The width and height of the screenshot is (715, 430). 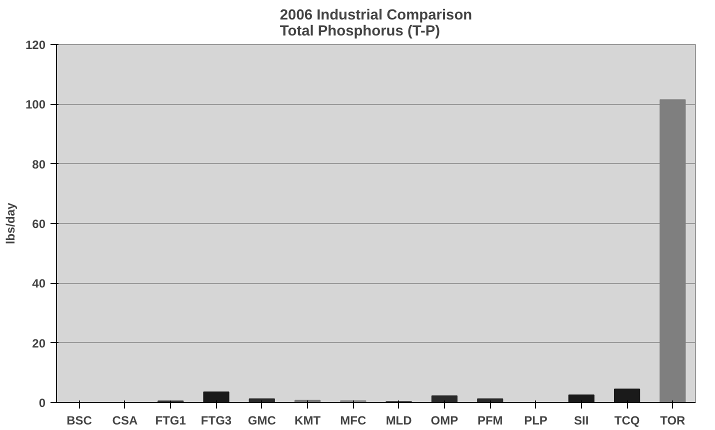 What do you see at coordinates (627, 421) in the screenshot?
I see `x-tick-label: TCQ` at bounding box center [627, 421].